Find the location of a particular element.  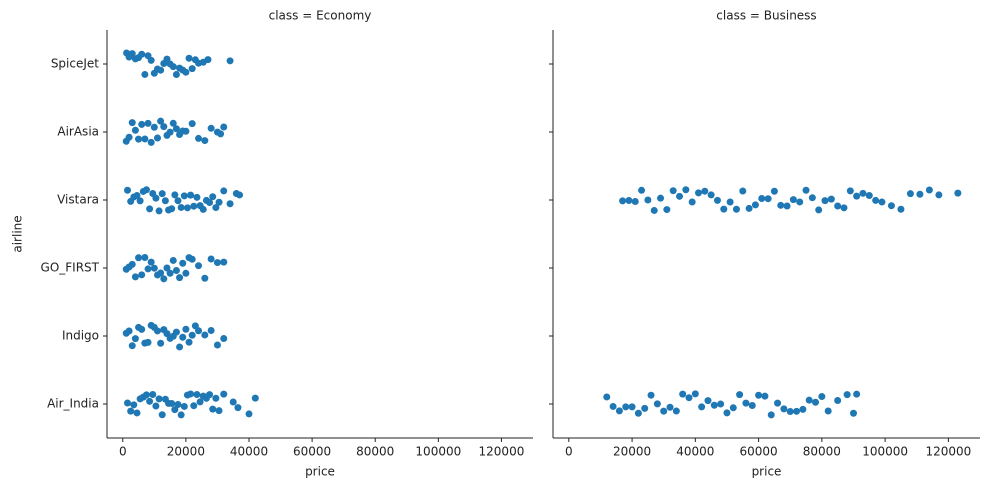

x-tick-label: 80000 is located at coordinates (375, 452).